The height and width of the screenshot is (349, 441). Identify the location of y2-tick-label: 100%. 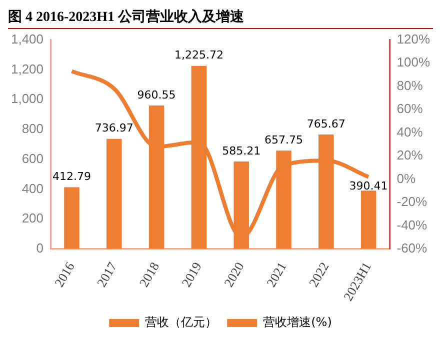
(413, 62).